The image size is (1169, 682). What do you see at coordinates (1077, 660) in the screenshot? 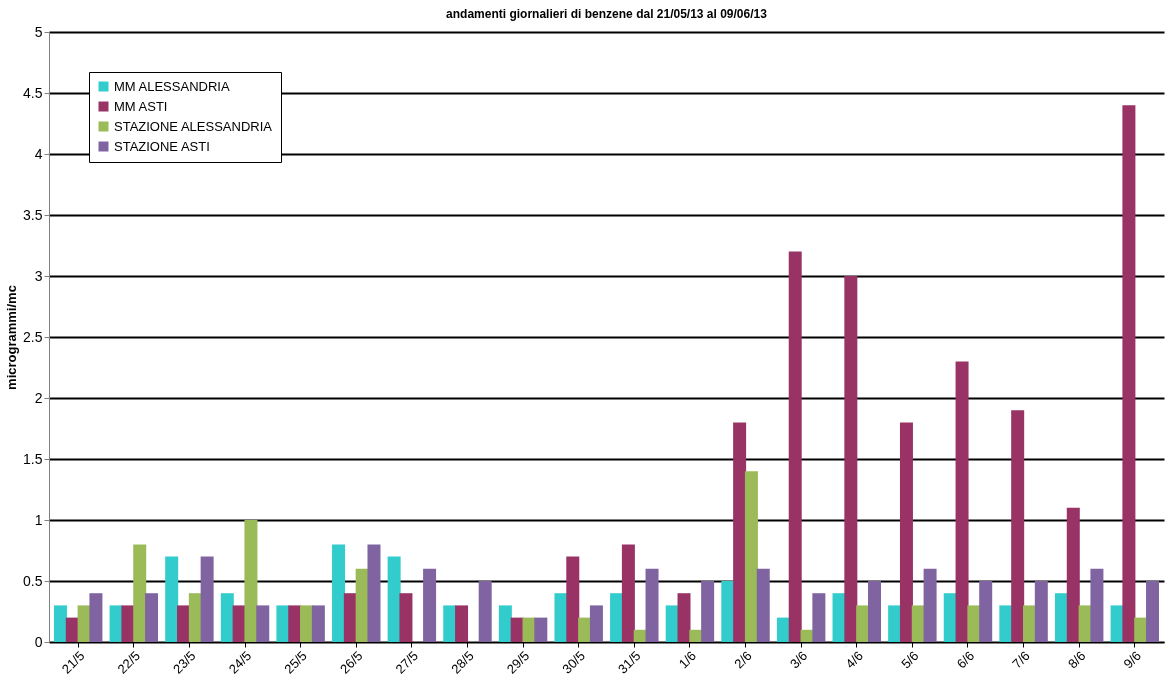
I see `x-tick-label: 8/6` at bounding box center [1077, 660].